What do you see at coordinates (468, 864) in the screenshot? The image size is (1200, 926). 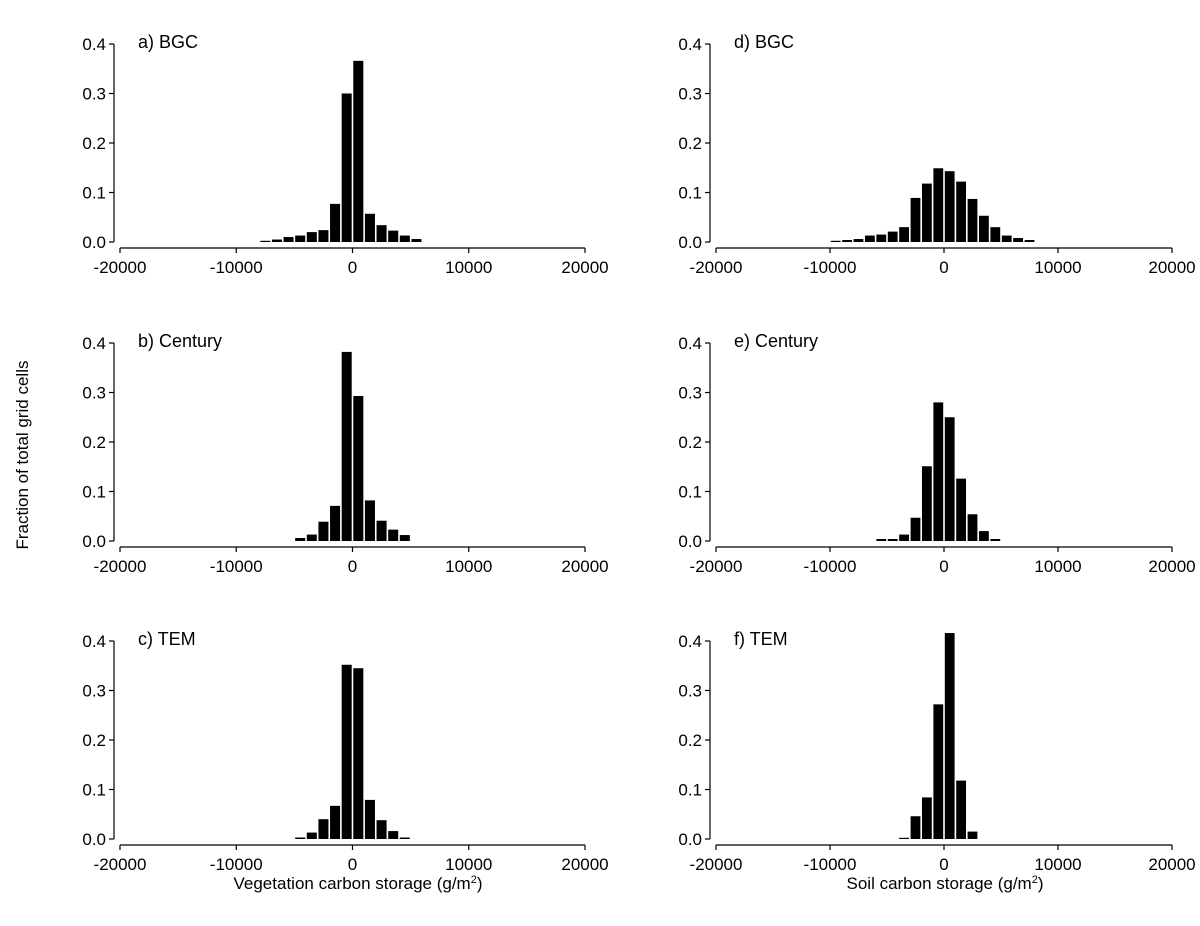 I see `x-tick-label-c-3: 10000` at bounding box center [468, 864].